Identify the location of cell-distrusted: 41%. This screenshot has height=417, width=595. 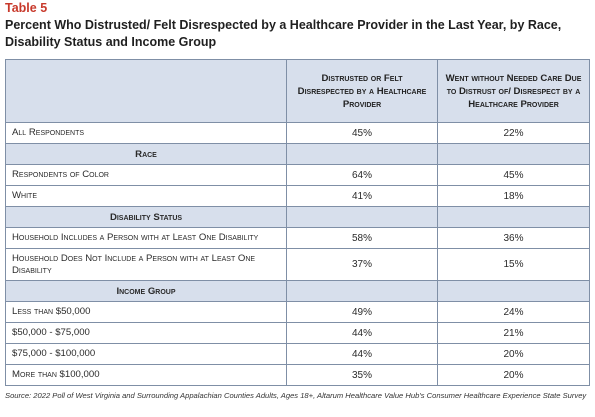
(362, 196).